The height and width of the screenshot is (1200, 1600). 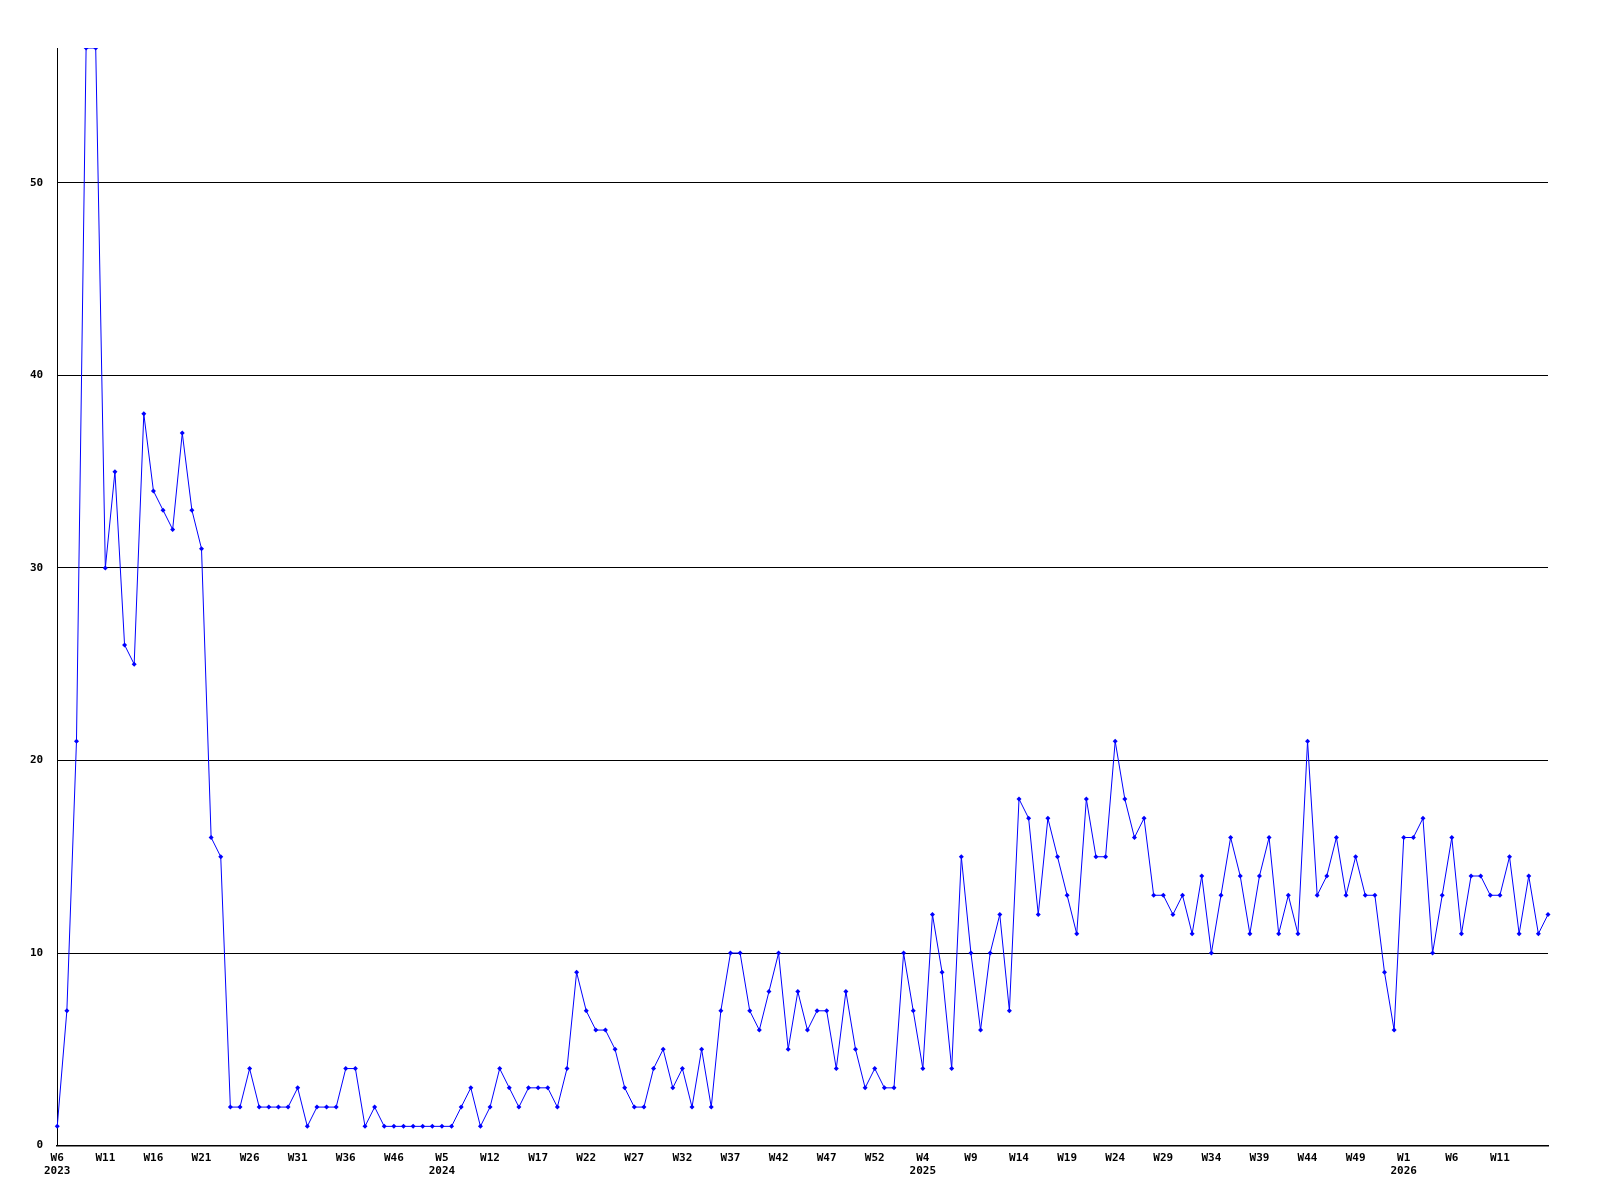 I want to click on x-tick-label: W12, so click(x=490, y=1158).